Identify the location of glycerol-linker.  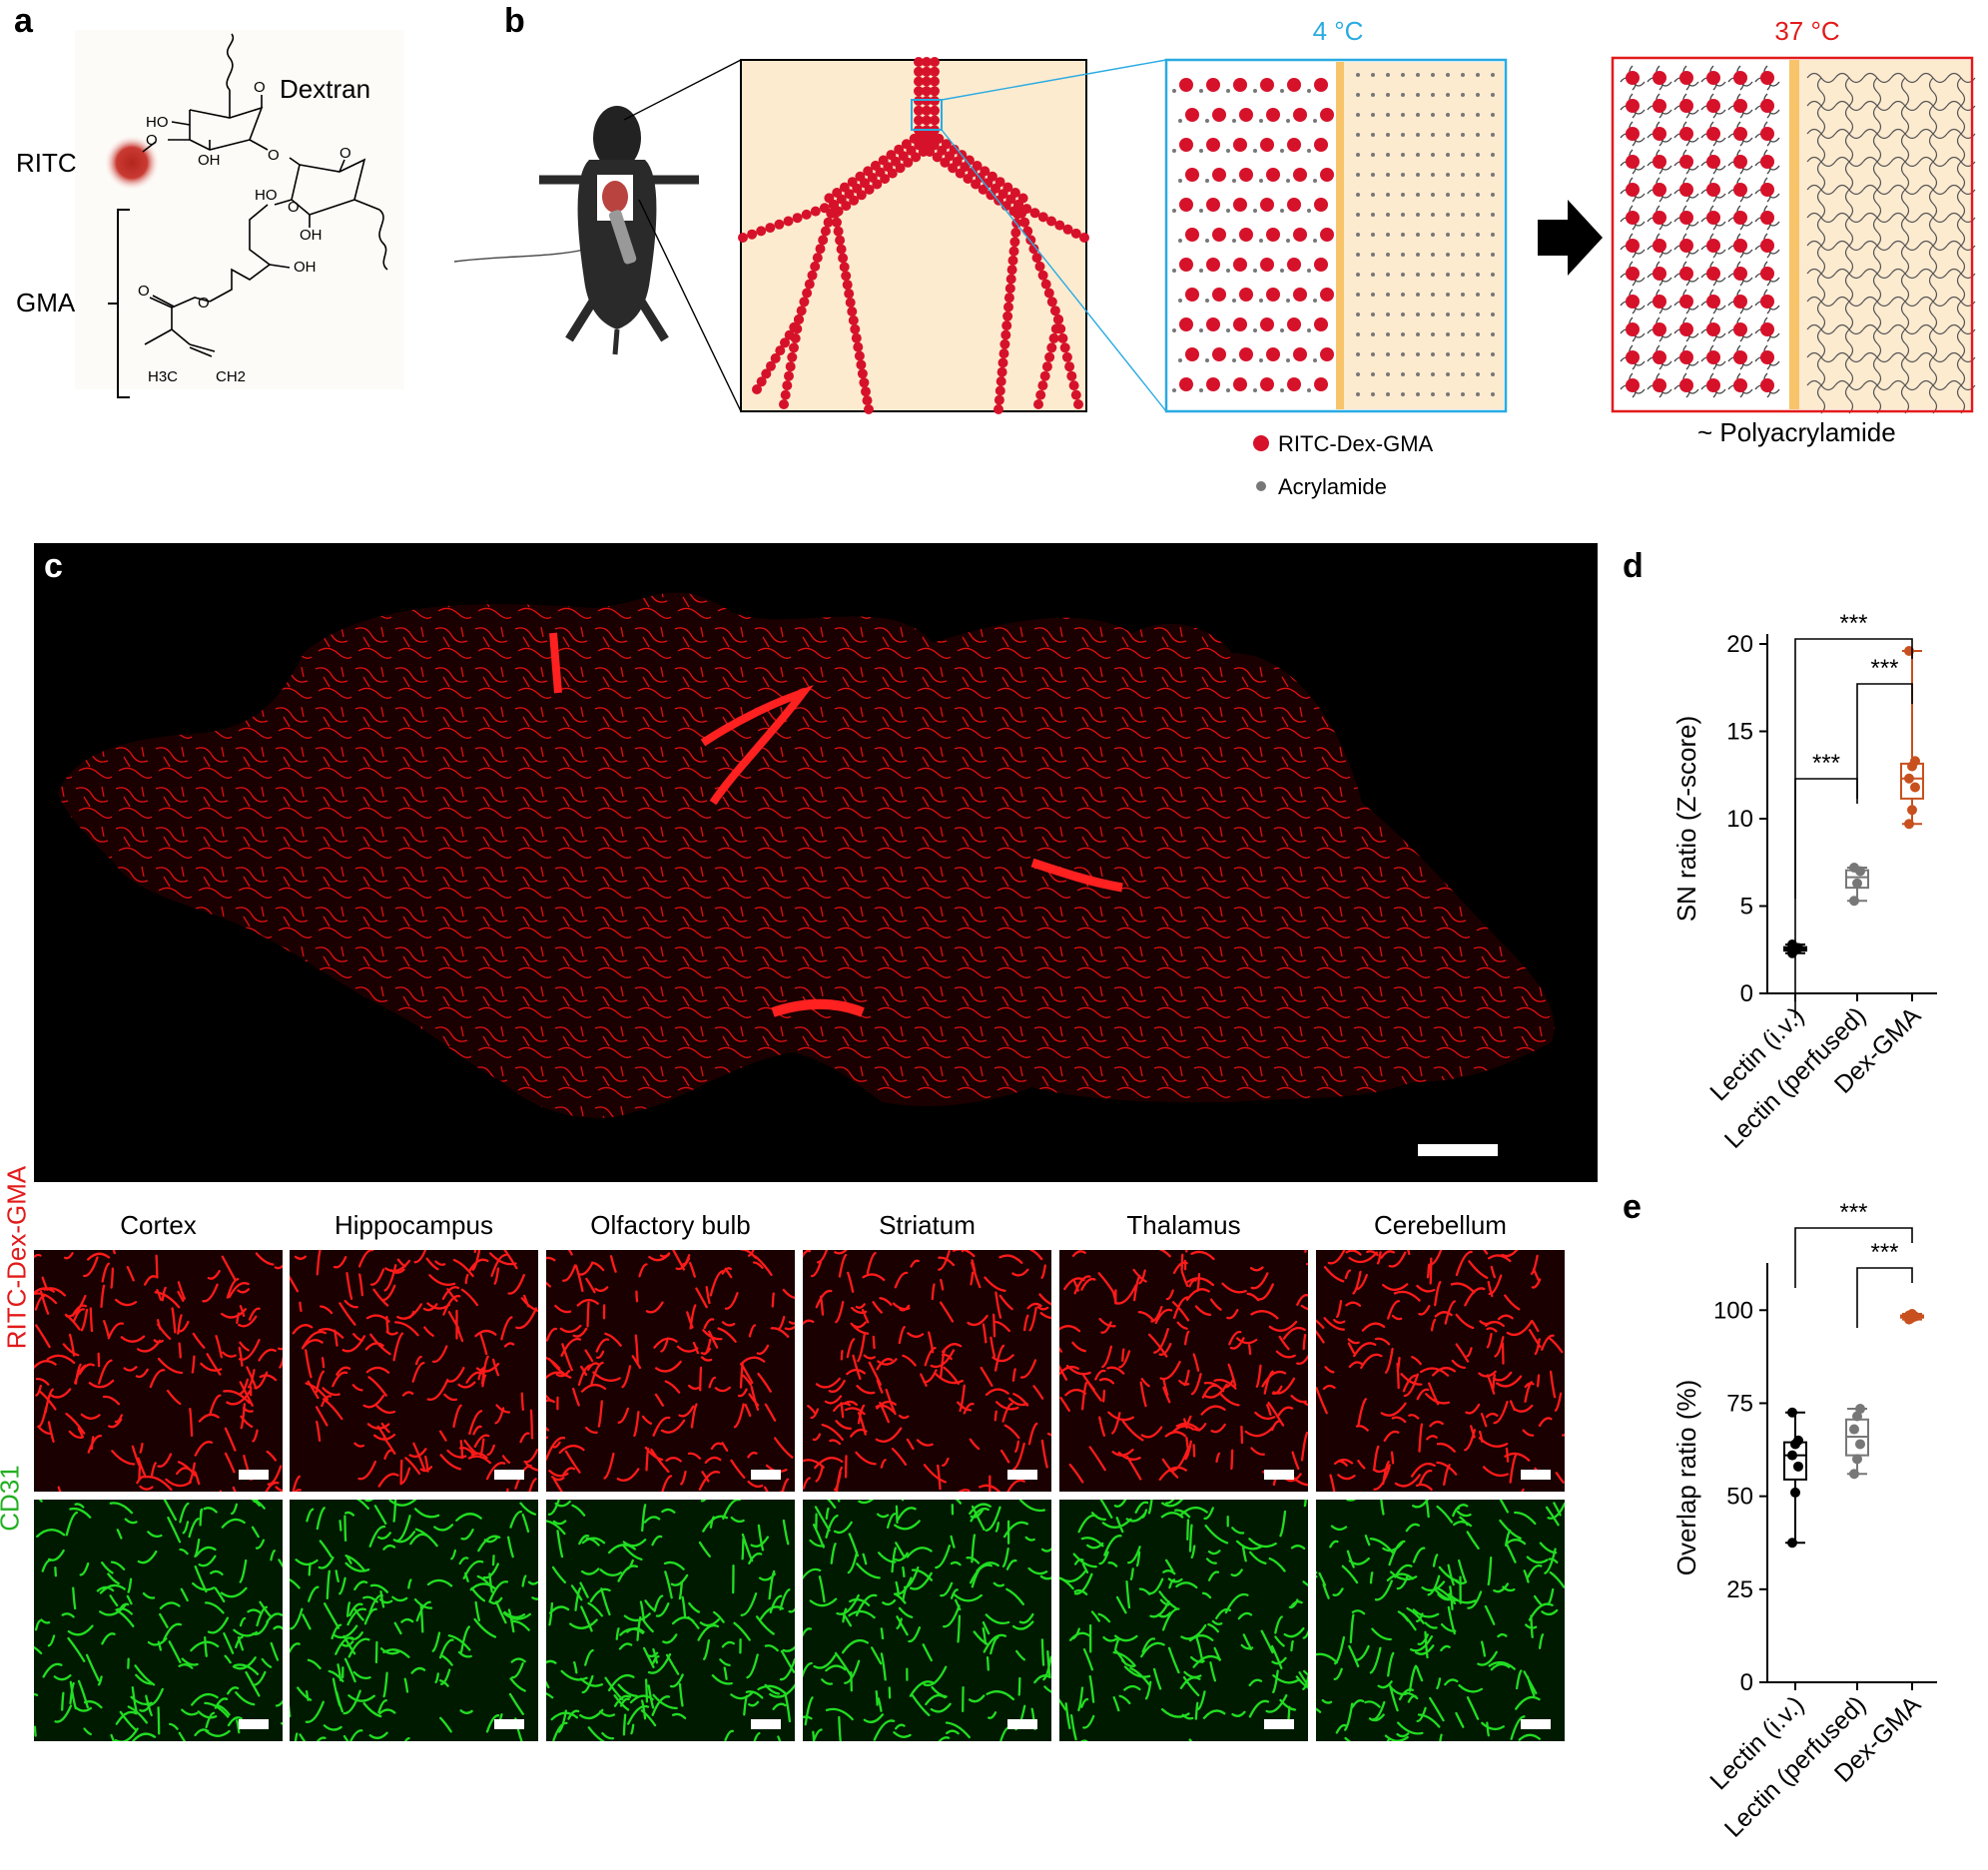
(218, 281).